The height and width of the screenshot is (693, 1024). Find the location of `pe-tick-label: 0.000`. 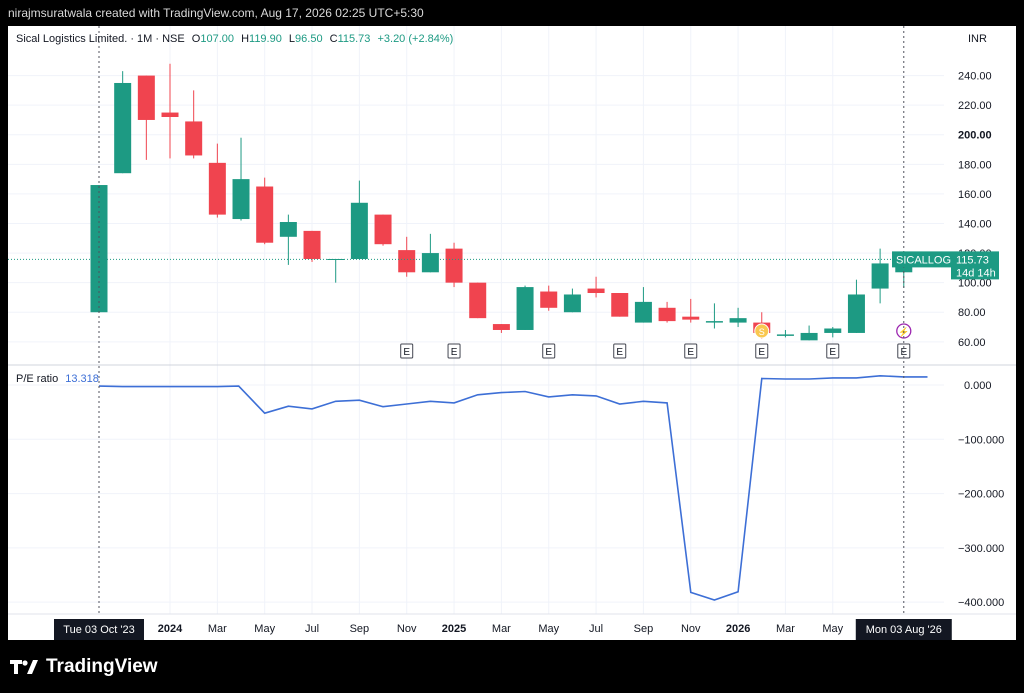

pe-tick-label: 0.000 is located at coordinates (978, 386).